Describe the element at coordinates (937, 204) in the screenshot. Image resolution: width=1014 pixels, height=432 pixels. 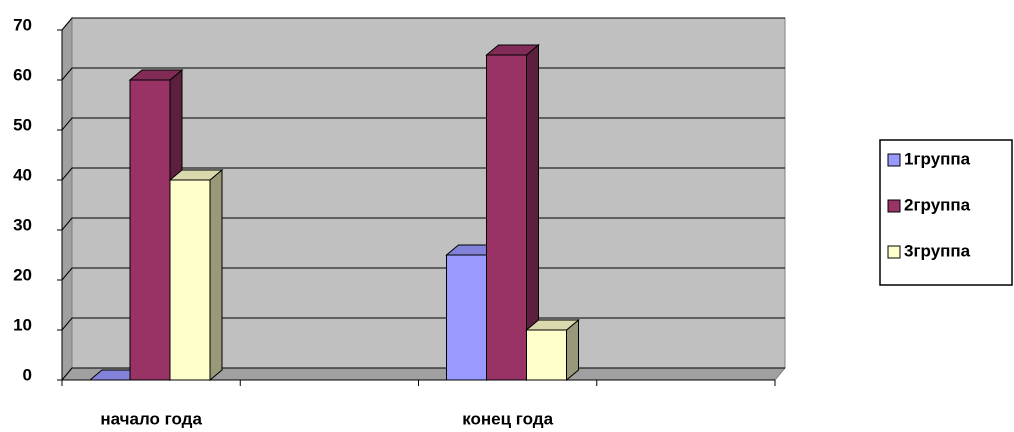
I see `legend-label: 2группа` at that location.